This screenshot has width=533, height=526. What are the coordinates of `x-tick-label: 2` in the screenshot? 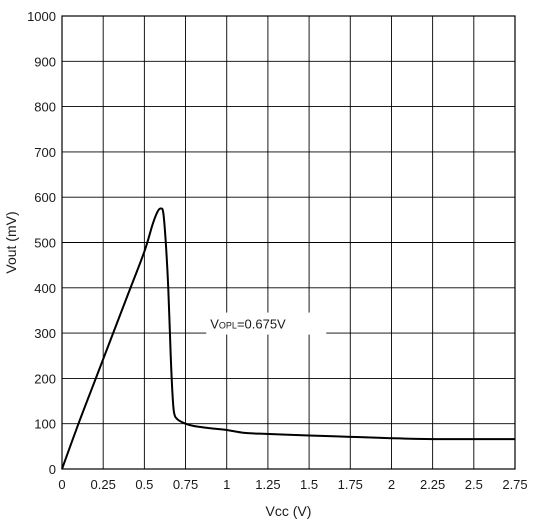 It's located at (391, 484).